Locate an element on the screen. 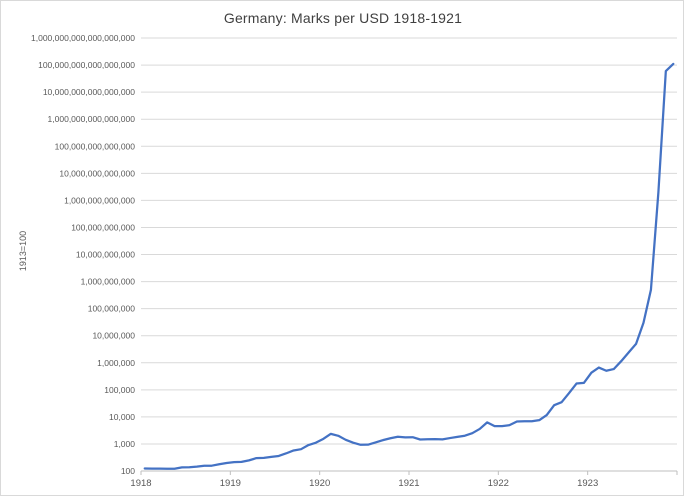 Image resolution: width=684 pixels, height=496 pixels. x-axis-tick-label: 1923 is located at coordinates (587, 483).